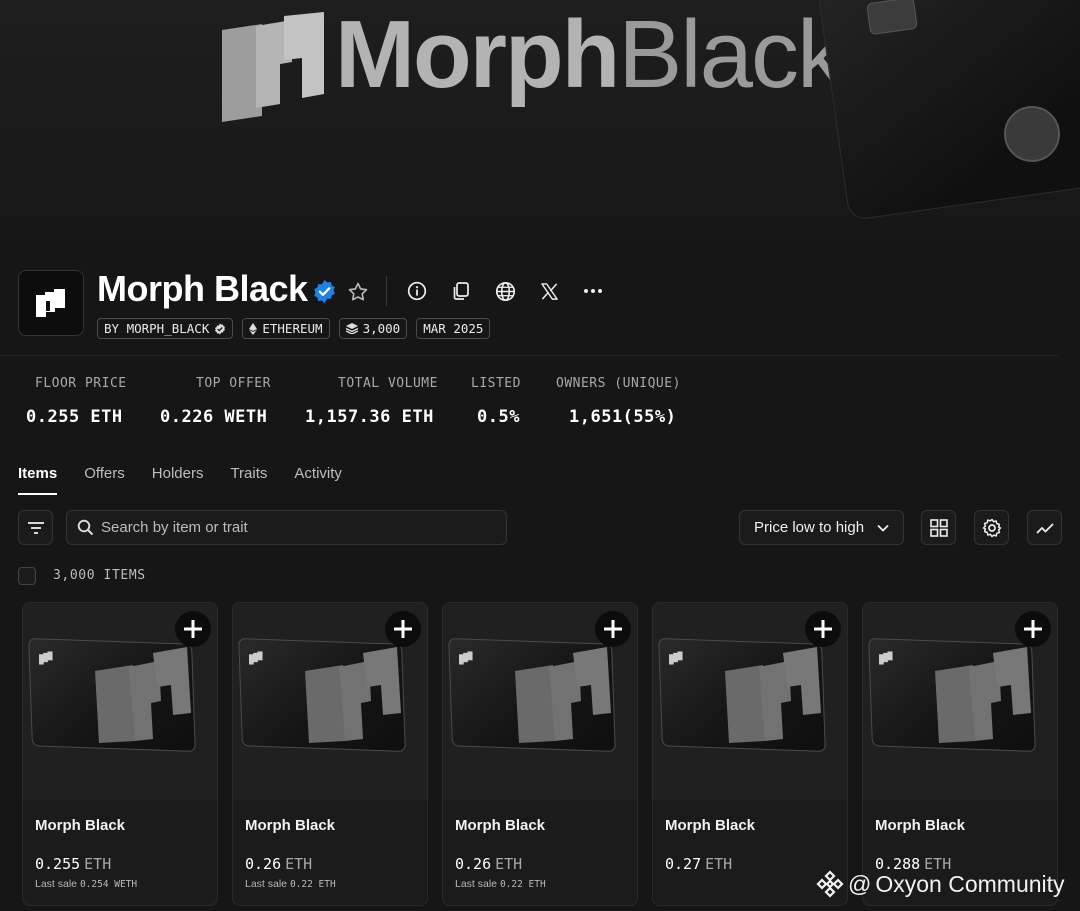  I want to click on sort-dropdown: Price low to high, so click(821, 527).